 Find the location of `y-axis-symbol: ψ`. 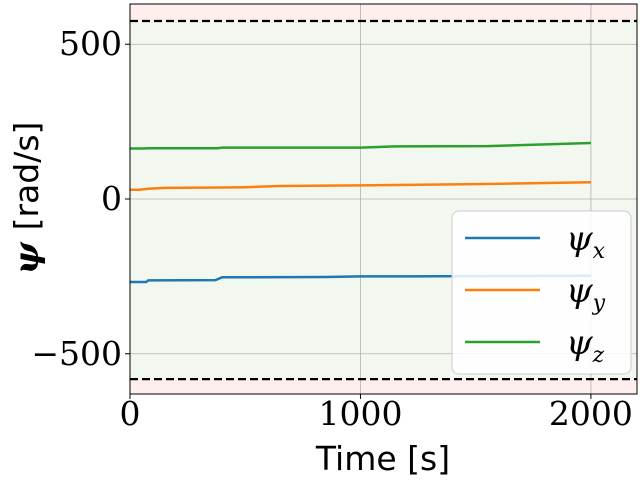

y-axis-symbol: ψ is located at coordinates (27, 257).